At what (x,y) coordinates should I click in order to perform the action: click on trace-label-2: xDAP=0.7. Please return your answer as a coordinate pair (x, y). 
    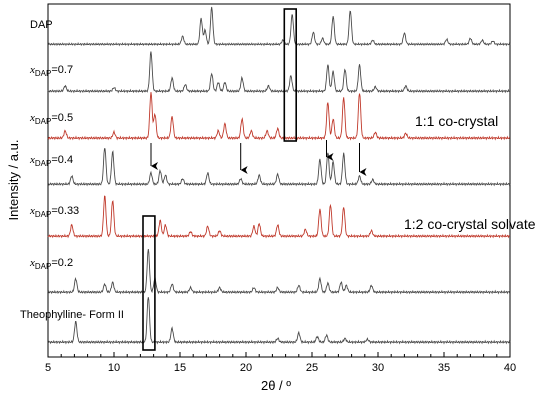
    Looking at the image, I should click on (51, 71).